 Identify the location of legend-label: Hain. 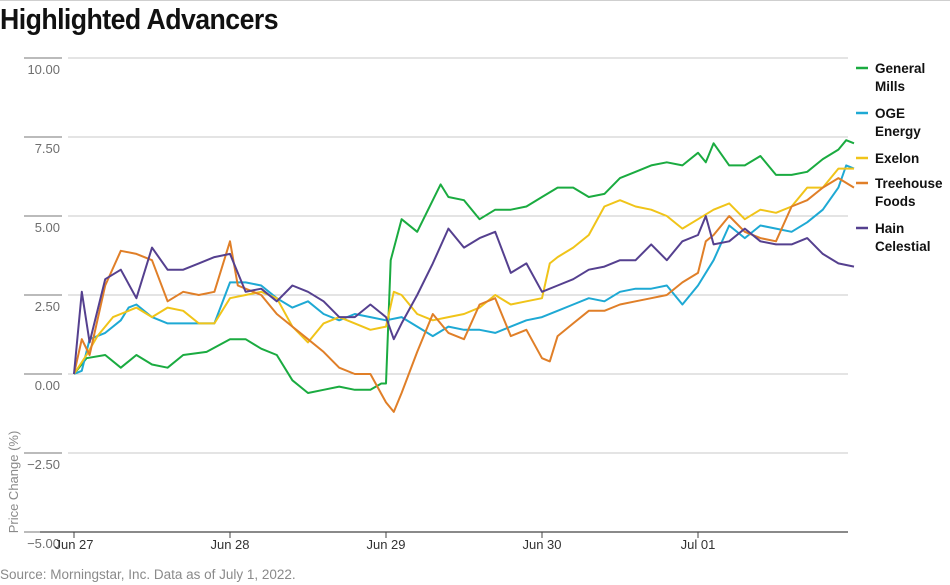
(889, 228).